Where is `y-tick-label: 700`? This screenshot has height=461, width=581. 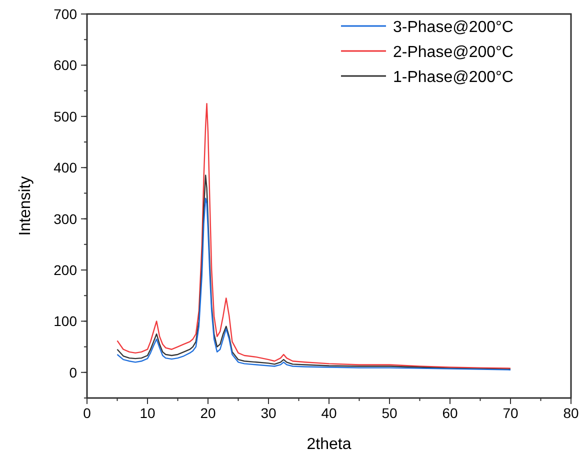 y-tick-label: 700 is located at coordinates (66, 14).